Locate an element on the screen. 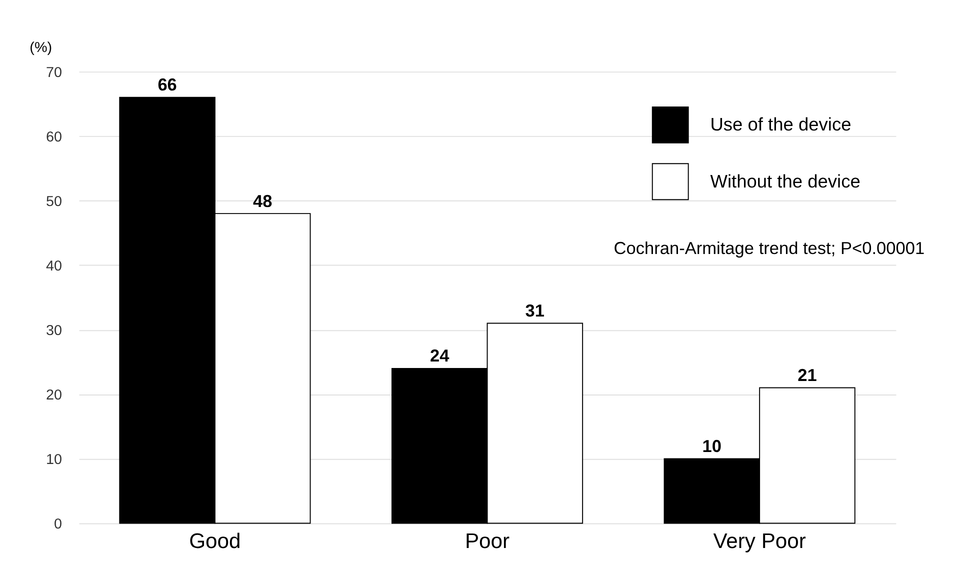 The height and width of the screenshot is (562, 963). x-tick-label: Good is located at coordinates (215, 541).